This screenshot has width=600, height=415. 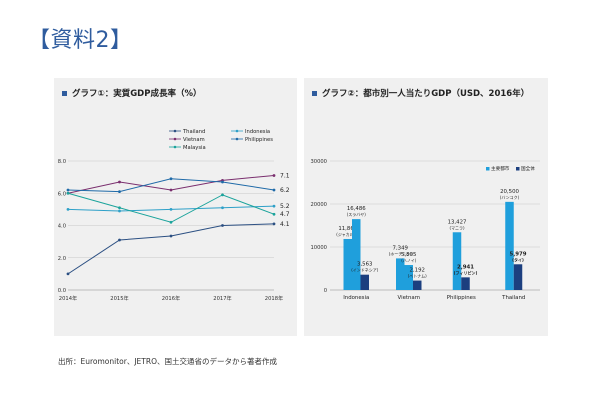 What do you see at coordinates (510, 197) in the screenshot?
I see `bar-city-label: (バンコク)` at bounding box center [510, 197].